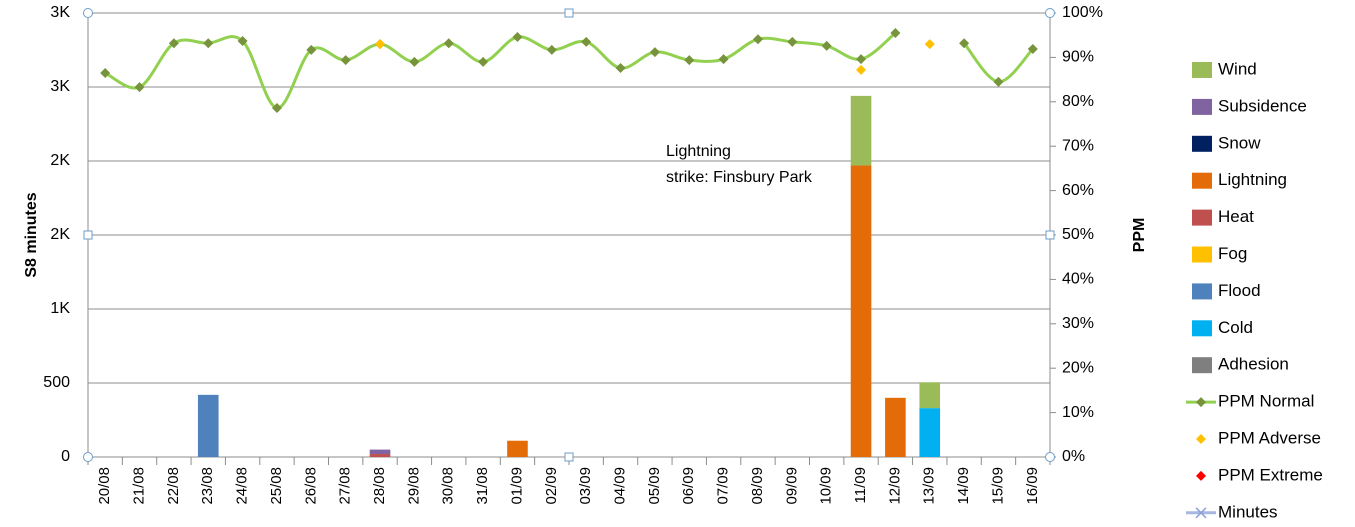 The width and height of the screenshot is (1355, 527). What do you see at coordinates (1266, 401) in the screenshot?
I see `legend-label: PPM Normal` at bounding box center [1266, 401].